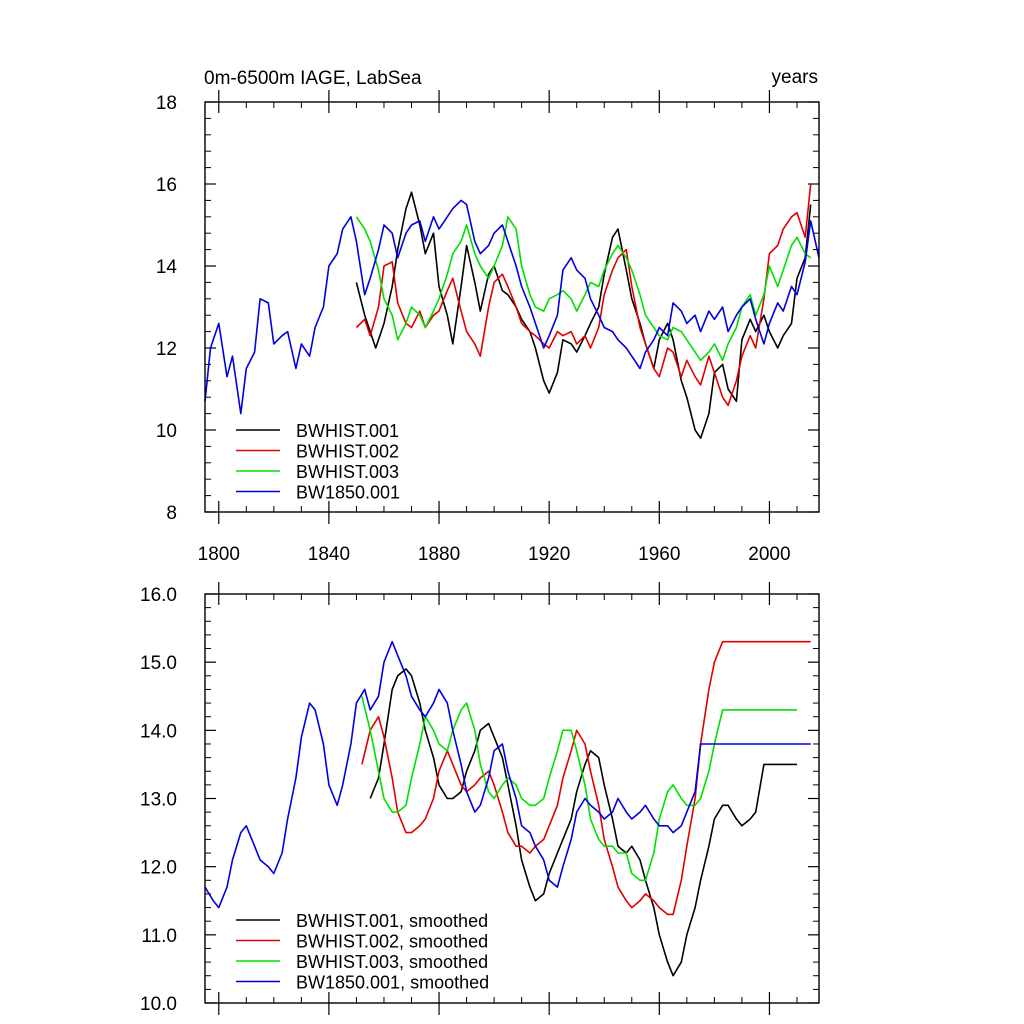  I want to click on top-chart-units: years, so click(795, 77).